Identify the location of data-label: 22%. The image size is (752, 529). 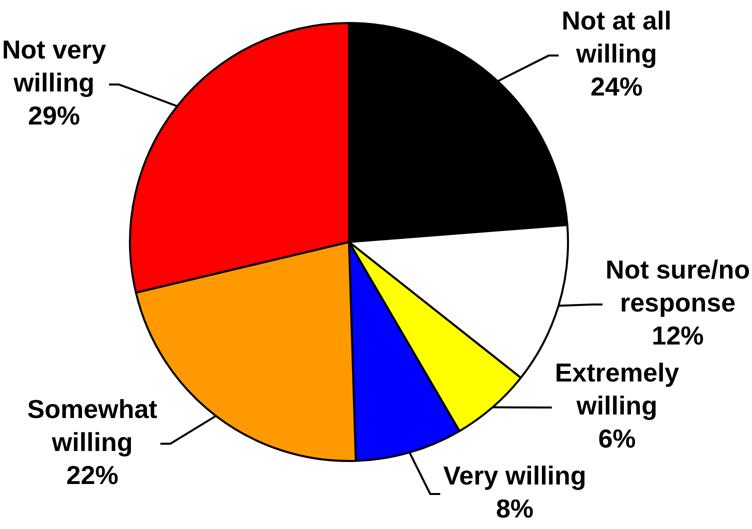
(92, 475).